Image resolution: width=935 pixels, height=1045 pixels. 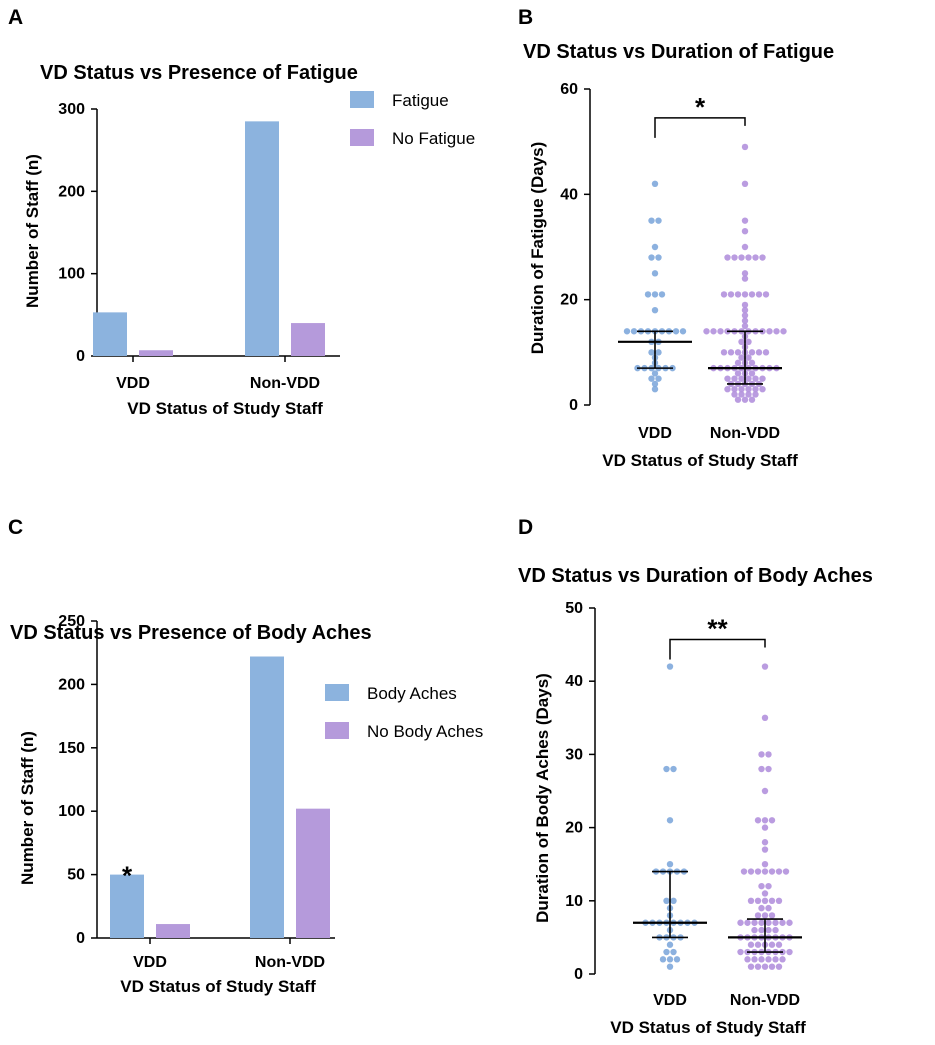 What do you see at coordinates (173, 931) in the screenshot?
I see `bar-no-body-aches` at bounding box center [173, 931].